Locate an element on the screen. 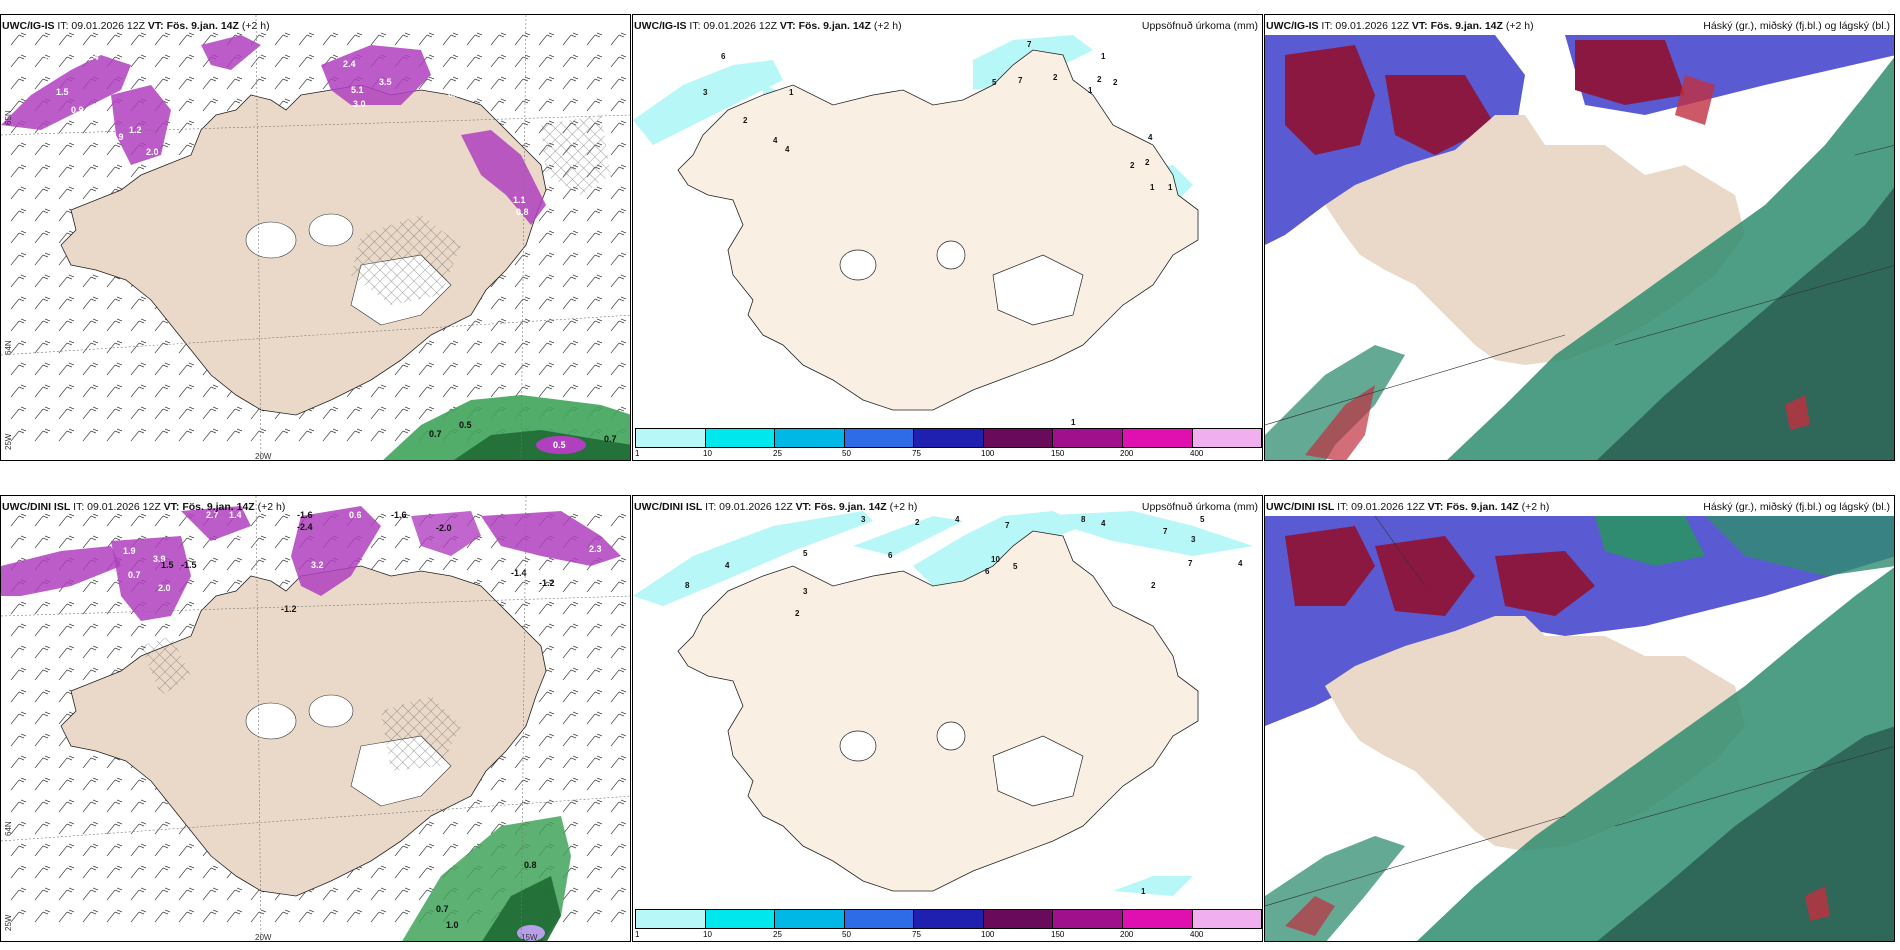 This screenshot has width=1900, height=950. svg-text: 1.5 is located at coordinates (62, 92).